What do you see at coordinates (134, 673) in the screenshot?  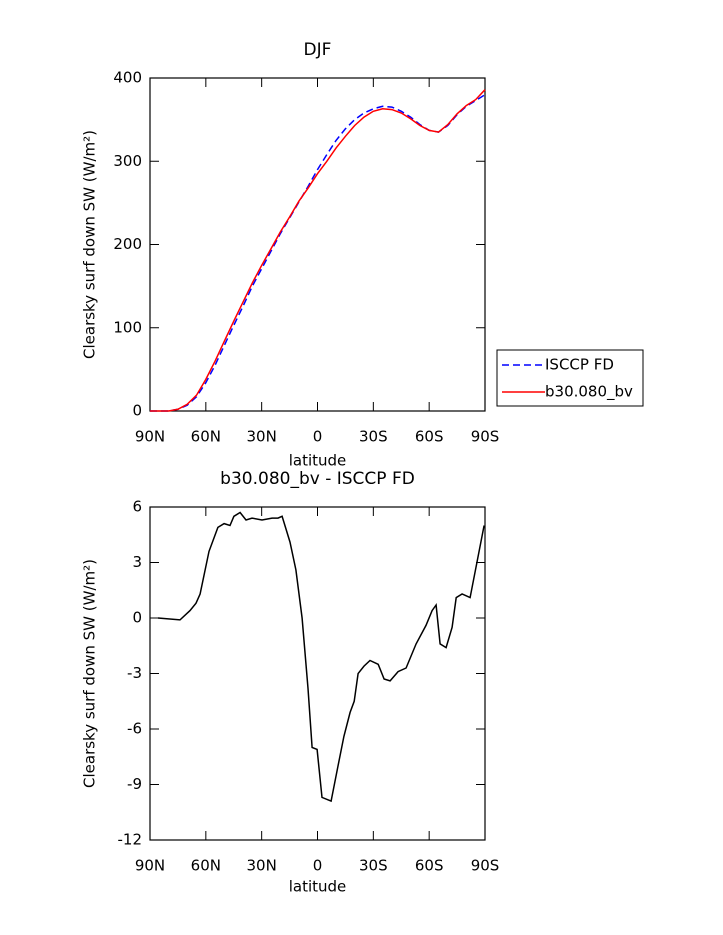 I see `y-tick-label: -3` at bounding box center [134, 673].